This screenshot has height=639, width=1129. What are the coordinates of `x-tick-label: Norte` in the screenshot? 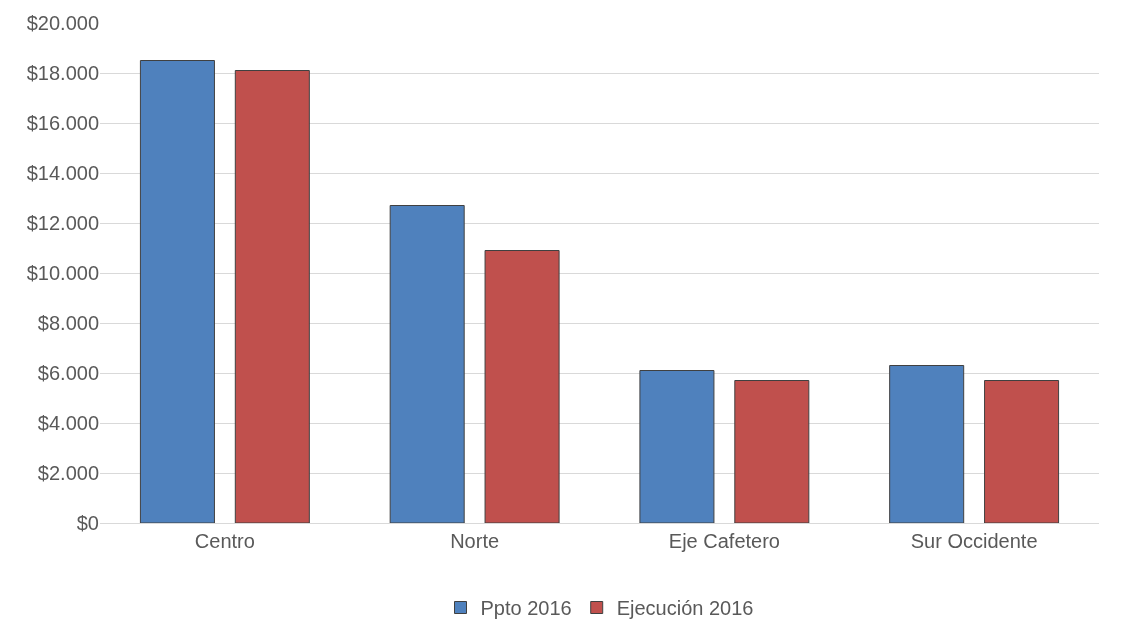 It's located at (475, 541).